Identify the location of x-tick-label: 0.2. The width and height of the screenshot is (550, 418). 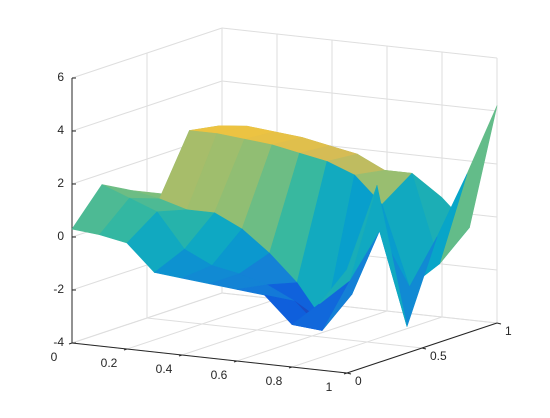
(109, 363).